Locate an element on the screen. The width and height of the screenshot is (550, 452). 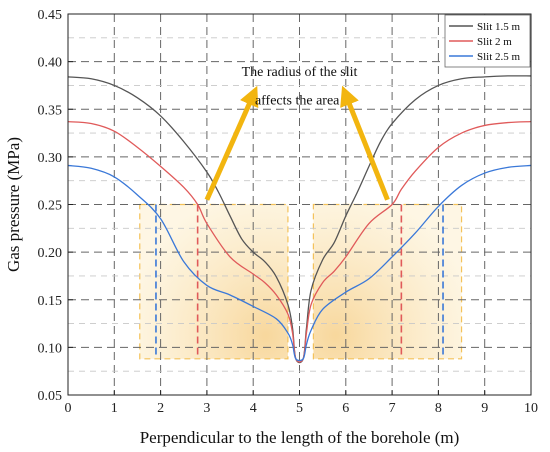
y-tick-label: 0.35 is located at coordinates (50, 110).